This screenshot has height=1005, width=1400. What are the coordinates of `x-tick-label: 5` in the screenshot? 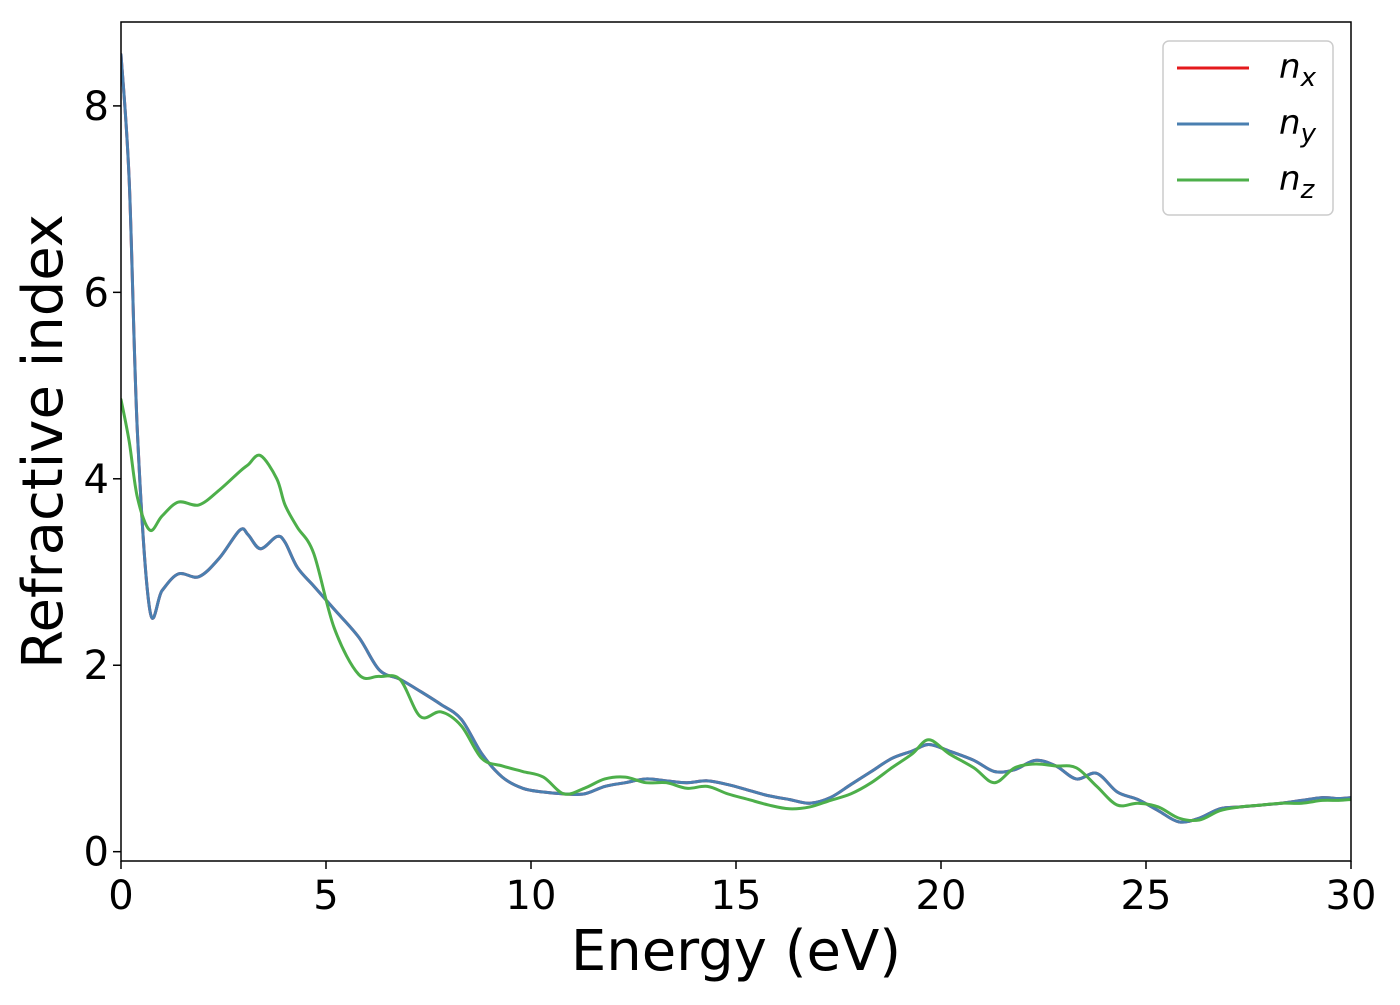 It's located at (325, 896).